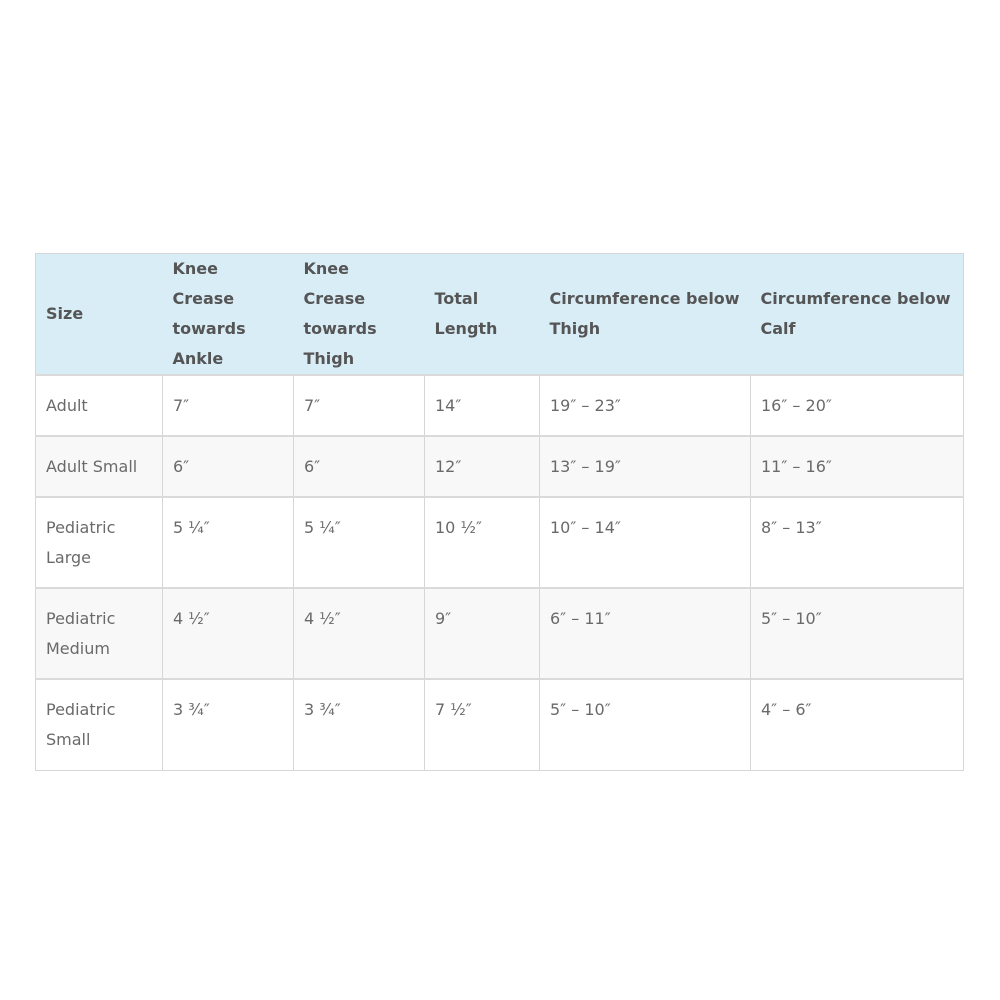 The image size is (1000, 1000). I want to click on cell-knee-crease-ankle: 7″, so click(228, 405).